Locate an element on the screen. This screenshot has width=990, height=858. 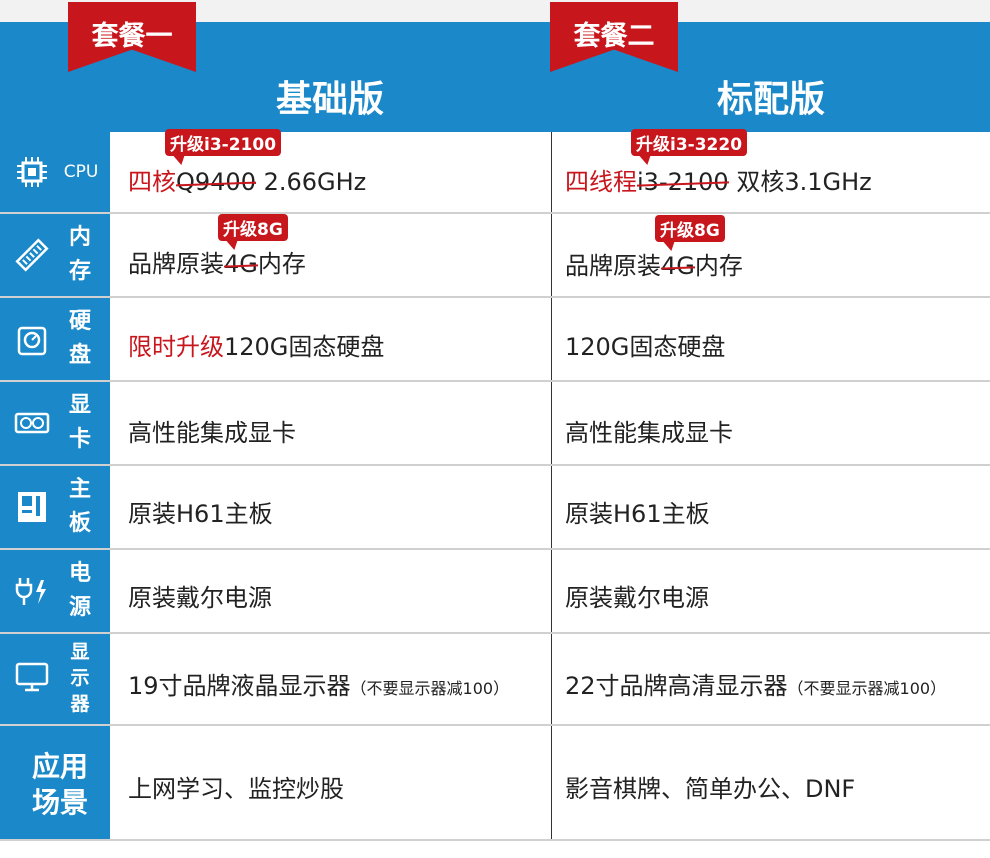
highlight-text: 四线程 is located at coordinates (601, 182).